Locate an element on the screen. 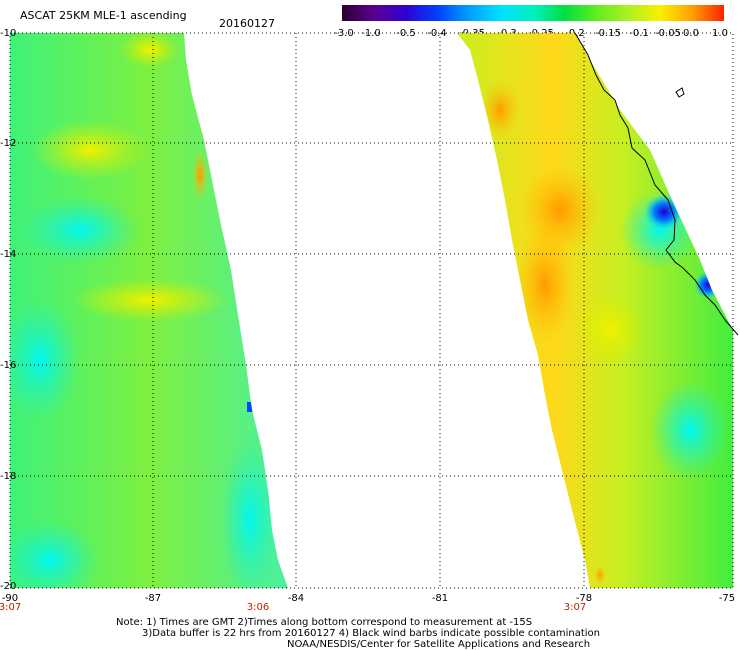  coastline is located at coordinates (656, 184).